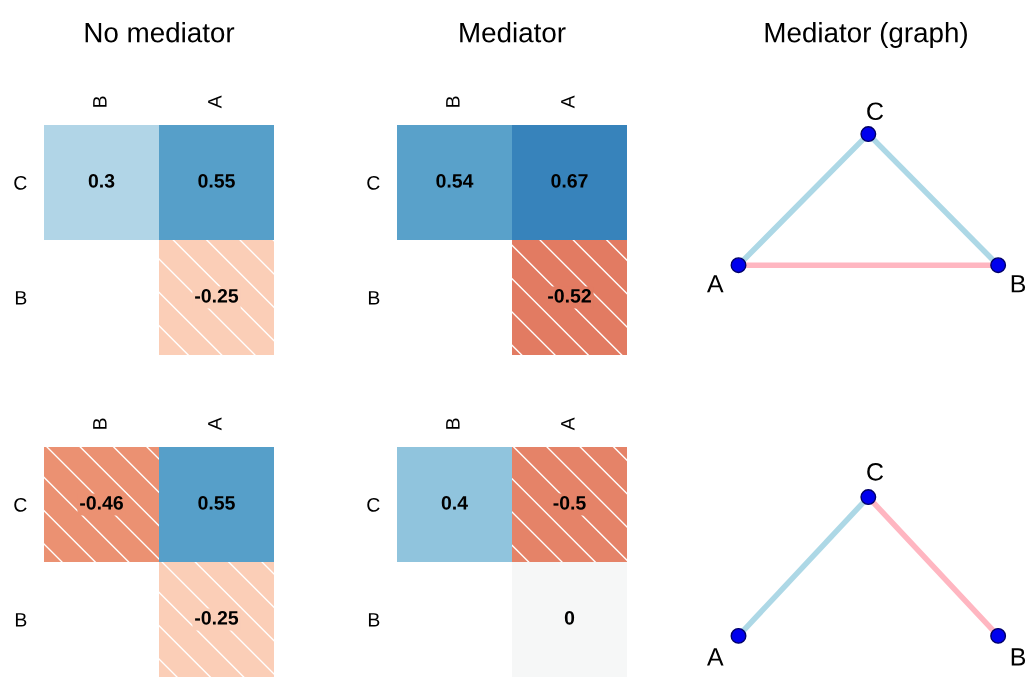 This screenshot has height=677, width=1032. What do you see at coordinates (866, 35) in the screenshot?
I see `text: Mediator (graph)` at bounding box center [866, 35].